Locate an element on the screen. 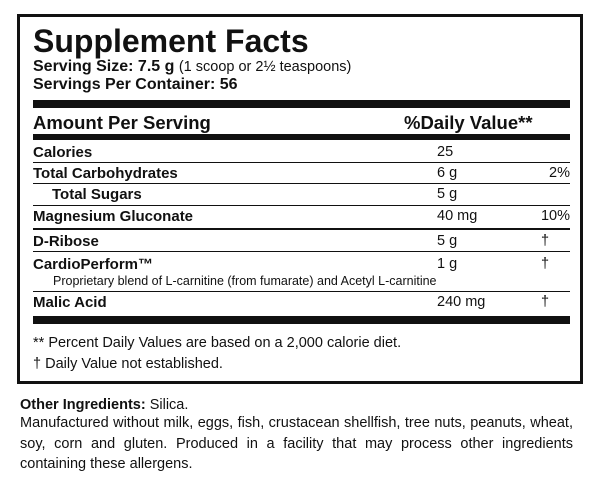 The image size is (600, 493). row-daily-value: 2% is located at coordinates (559, 173).